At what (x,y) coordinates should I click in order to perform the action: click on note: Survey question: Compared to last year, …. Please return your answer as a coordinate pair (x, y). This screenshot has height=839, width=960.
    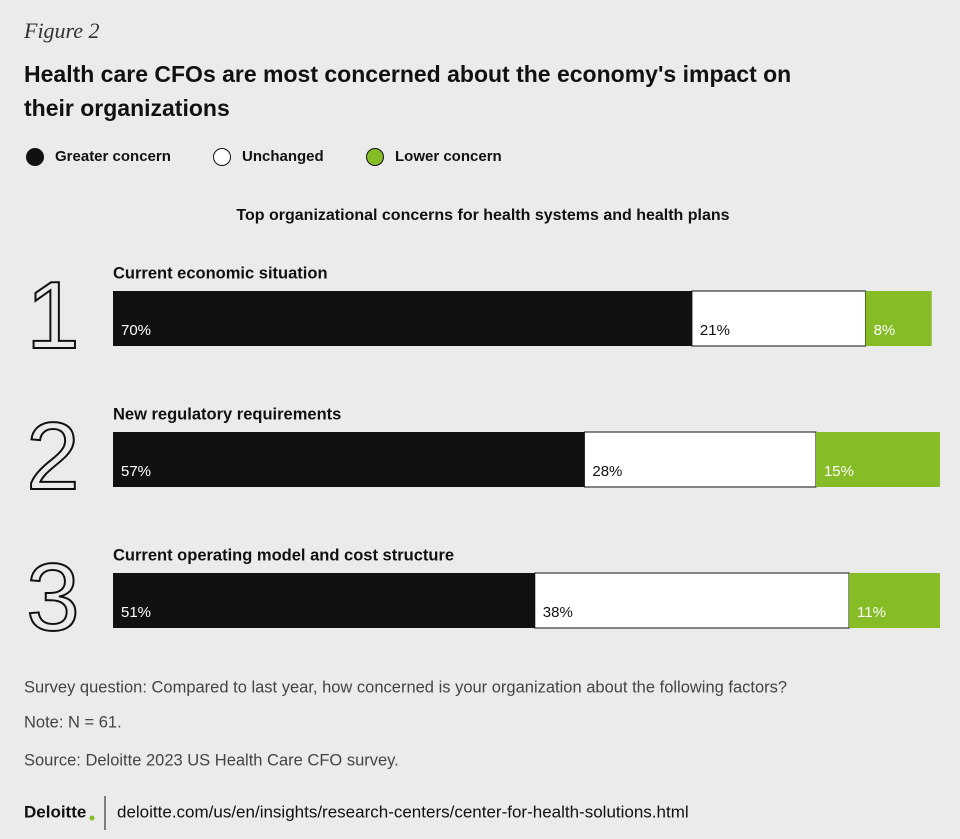
    Looking at the image, I should click on (405, 687).